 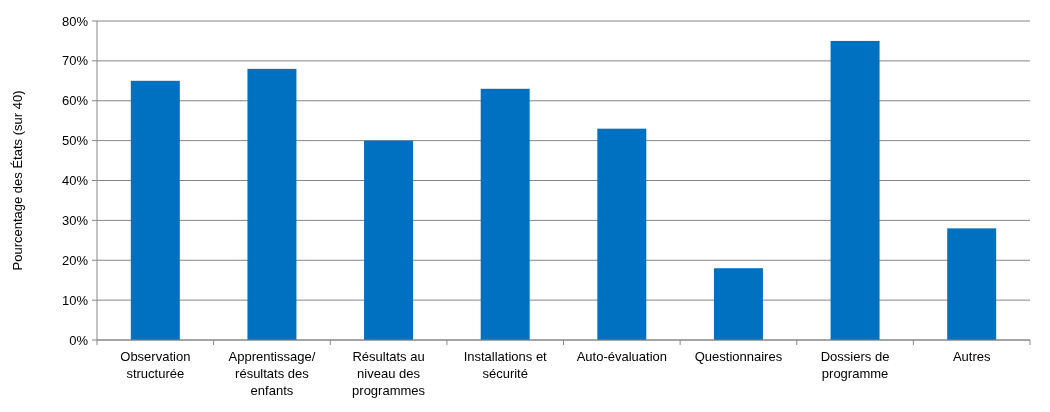 I want to click on y-tick-label: 20%, so click(x=75, y=260).